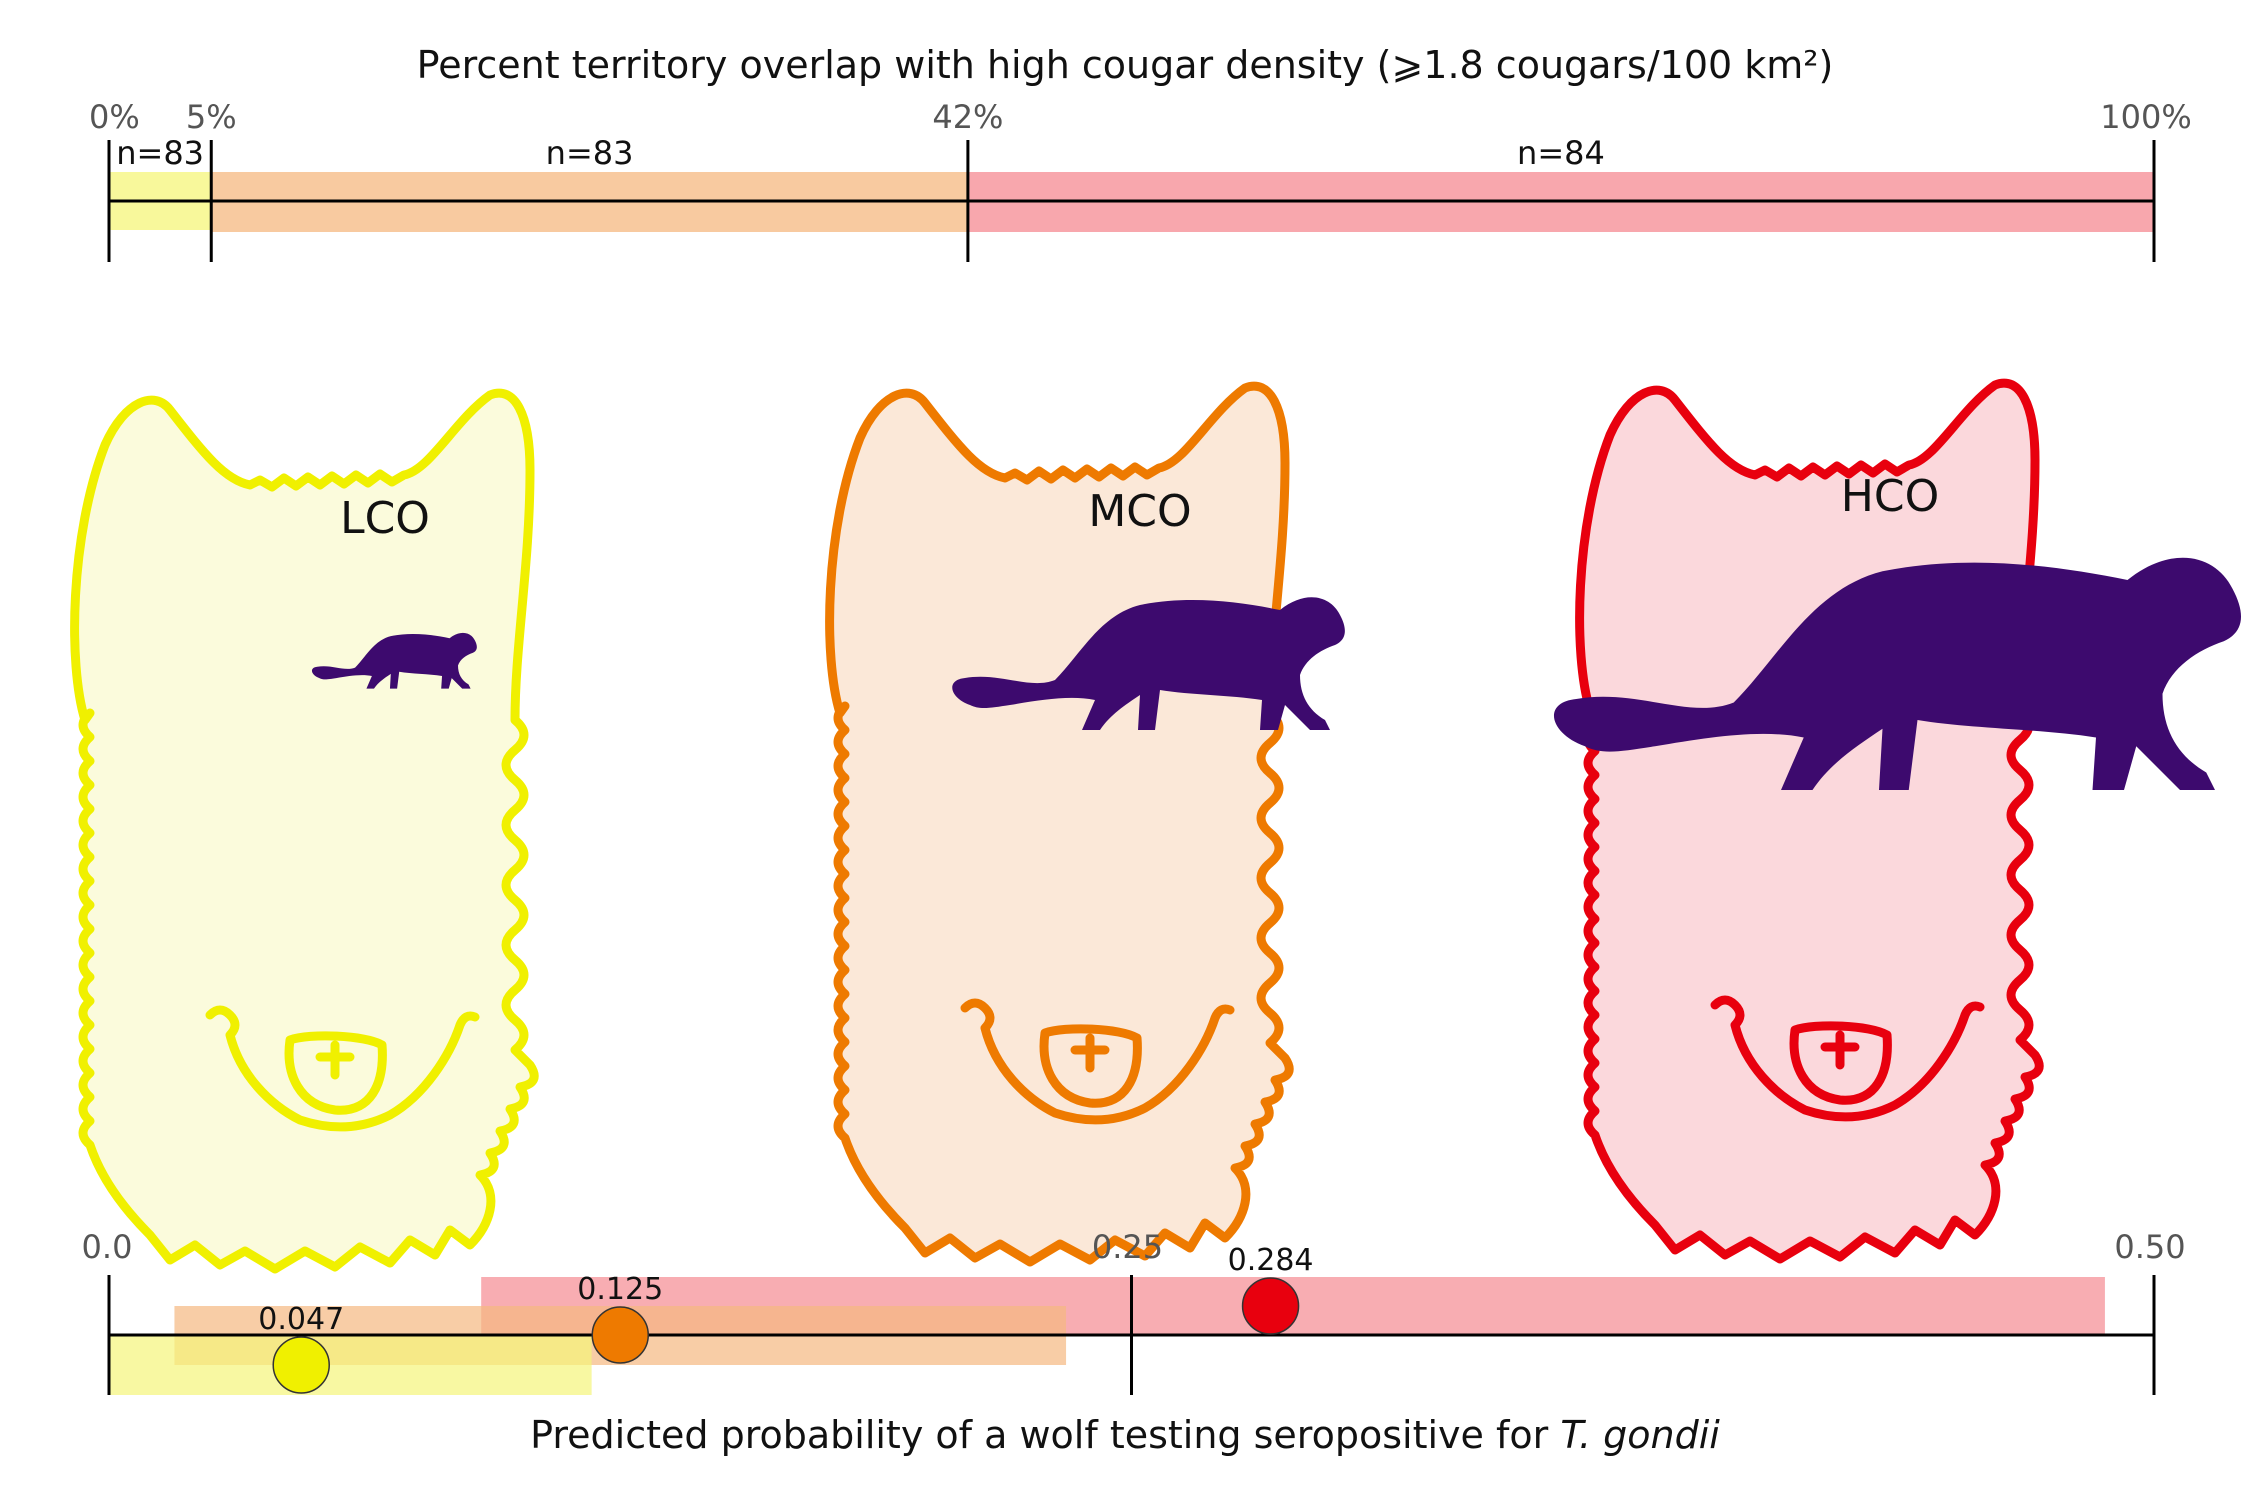 The width and height of the screenshot is (2251, 1506). What do you see at coordinates (1890, 496) in the screenshot?
I see `wolf-group-label: HCO` at bounding box center [1890, 496].